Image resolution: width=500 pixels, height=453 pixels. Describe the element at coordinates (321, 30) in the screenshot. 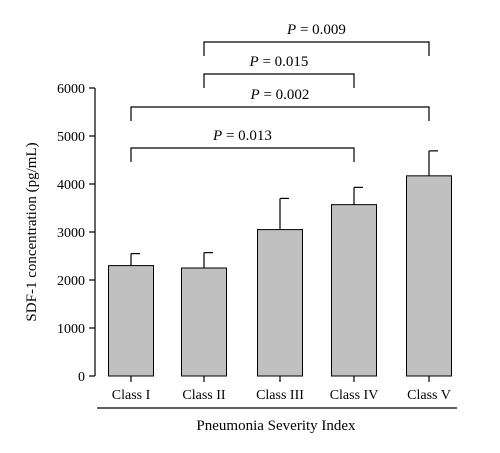

I see `p-value: = 0.009` at that location.